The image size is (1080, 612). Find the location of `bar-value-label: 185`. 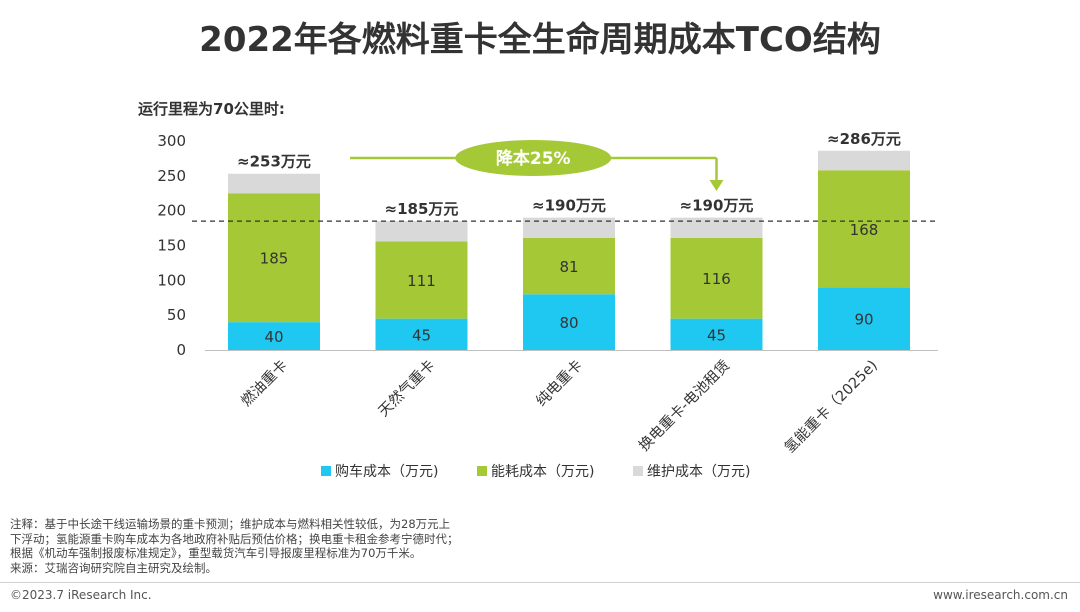

bar-value-label: 185 is located at coordinates (274, 259).